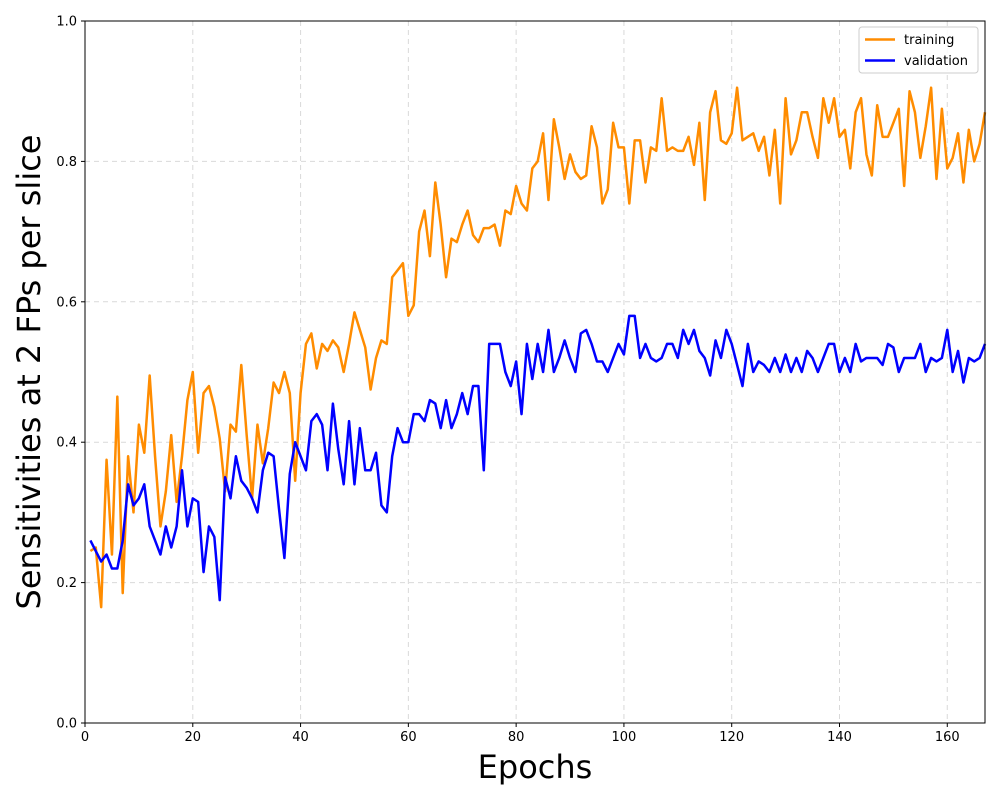 This screenshot has width=1000, height=800. I want to click on x-tick-label: 40, so click(300, 737).